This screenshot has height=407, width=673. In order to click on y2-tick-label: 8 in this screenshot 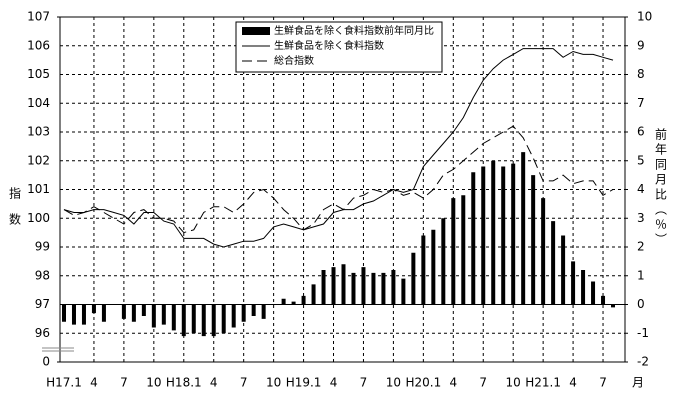, I will do `click(641, 74)`.